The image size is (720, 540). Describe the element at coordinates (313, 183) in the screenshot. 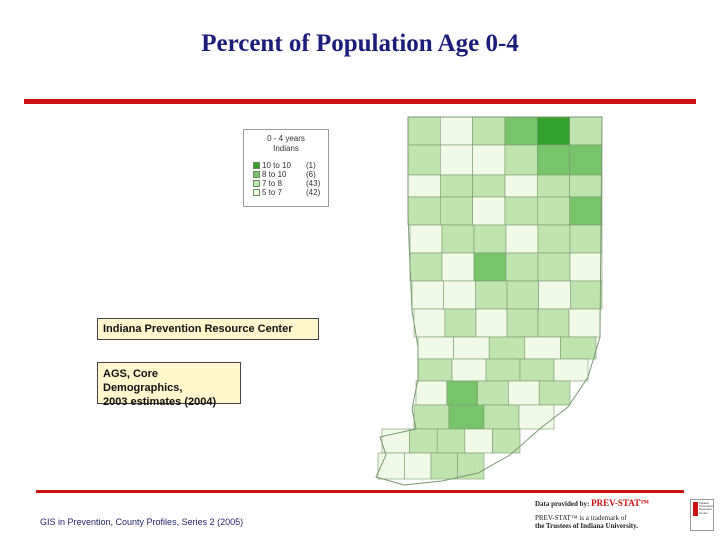

I see `legend-count: (43)` at that location.